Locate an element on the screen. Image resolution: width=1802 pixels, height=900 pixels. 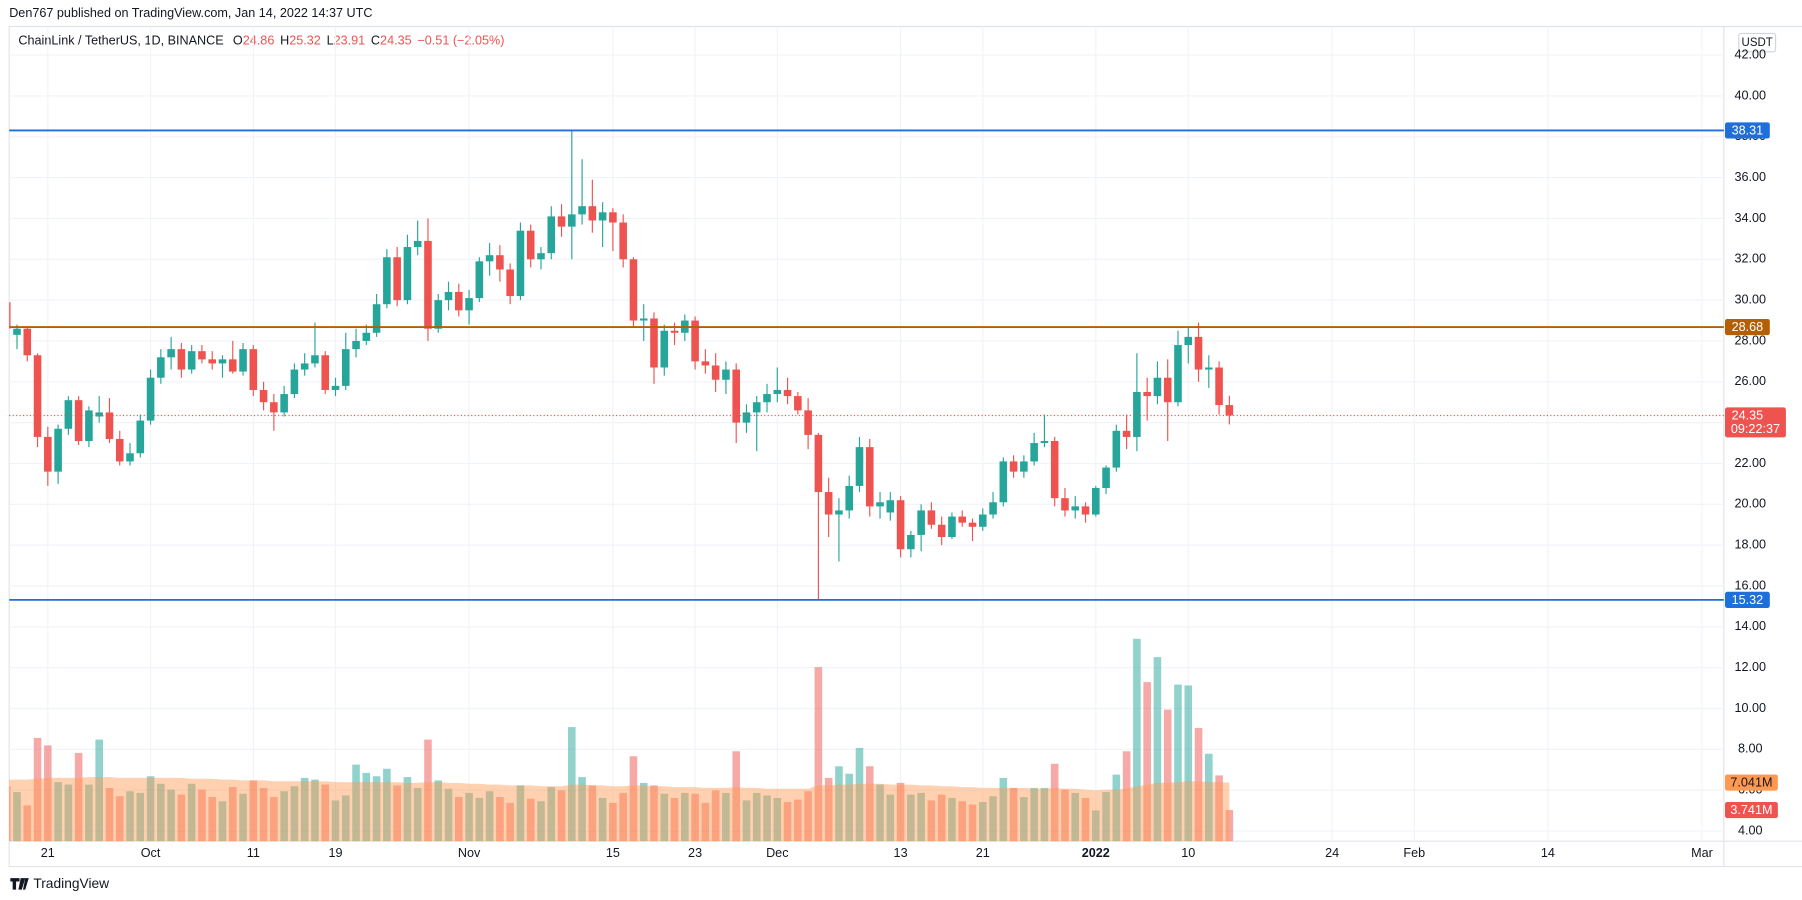
legend-key: O is located at coordinates (238, 41).